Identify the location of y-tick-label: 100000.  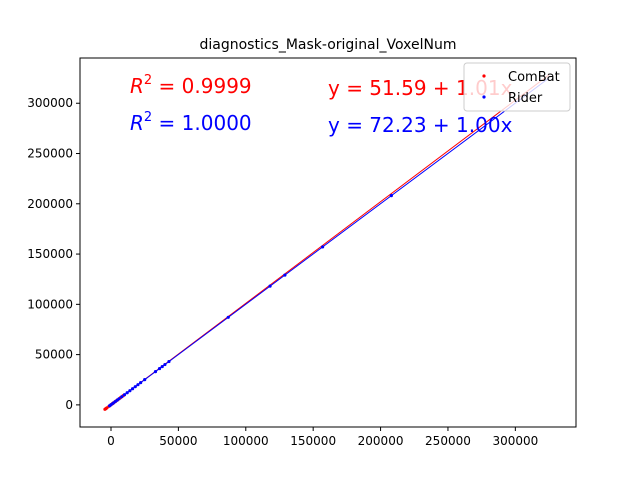
(50, 304).